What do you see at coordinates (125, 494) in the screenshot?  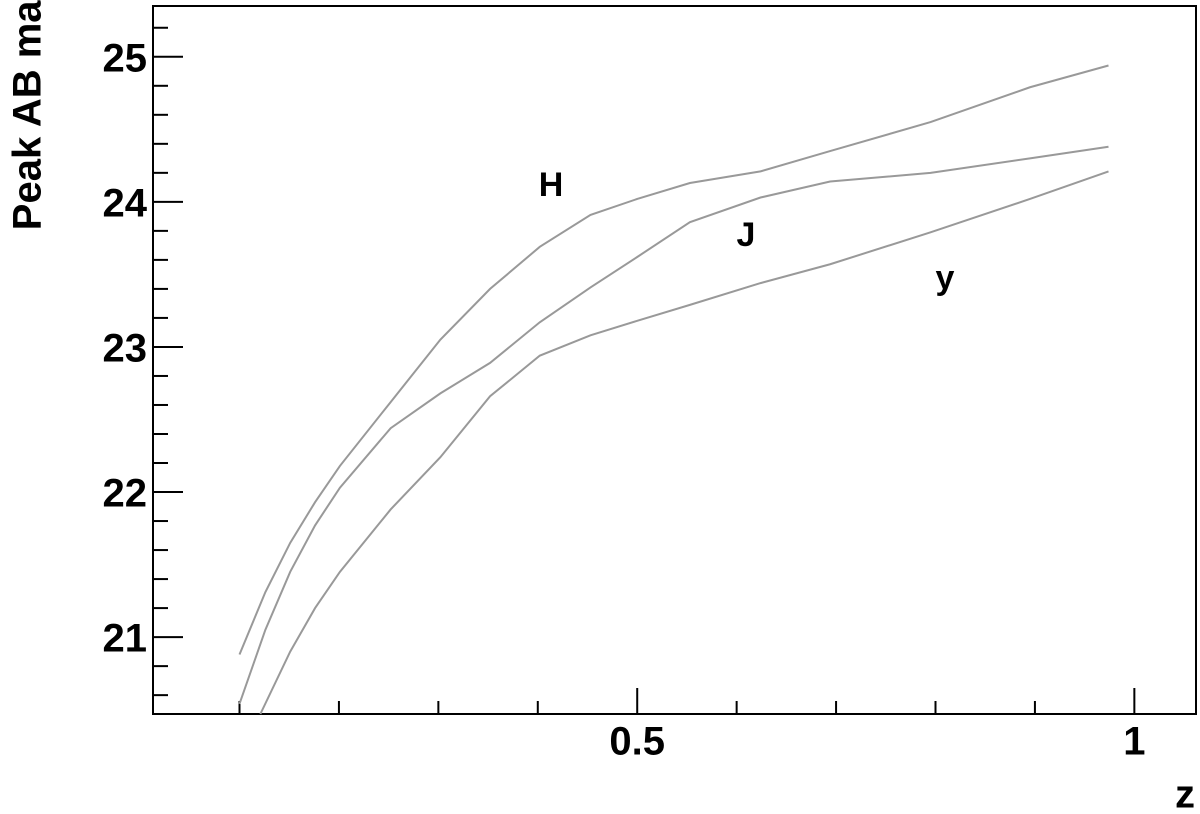 I see `y-tick-label: 22` at bounding box center [125, 494].